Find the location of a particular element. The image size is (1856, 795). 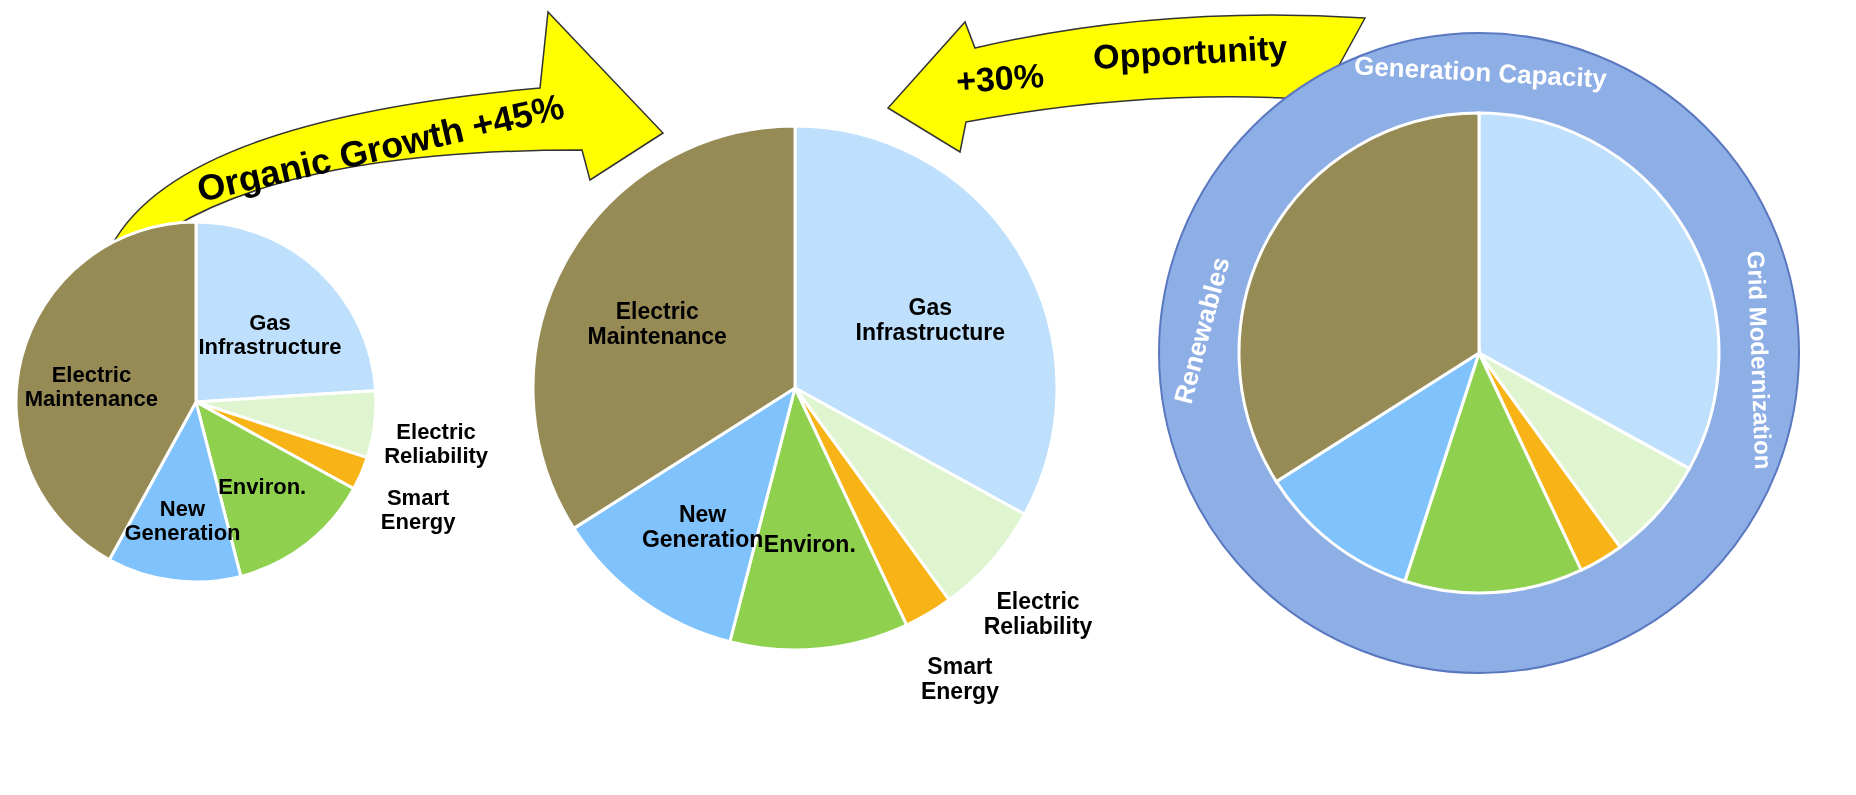

text: +30% is located at coordinates (1000, 78).